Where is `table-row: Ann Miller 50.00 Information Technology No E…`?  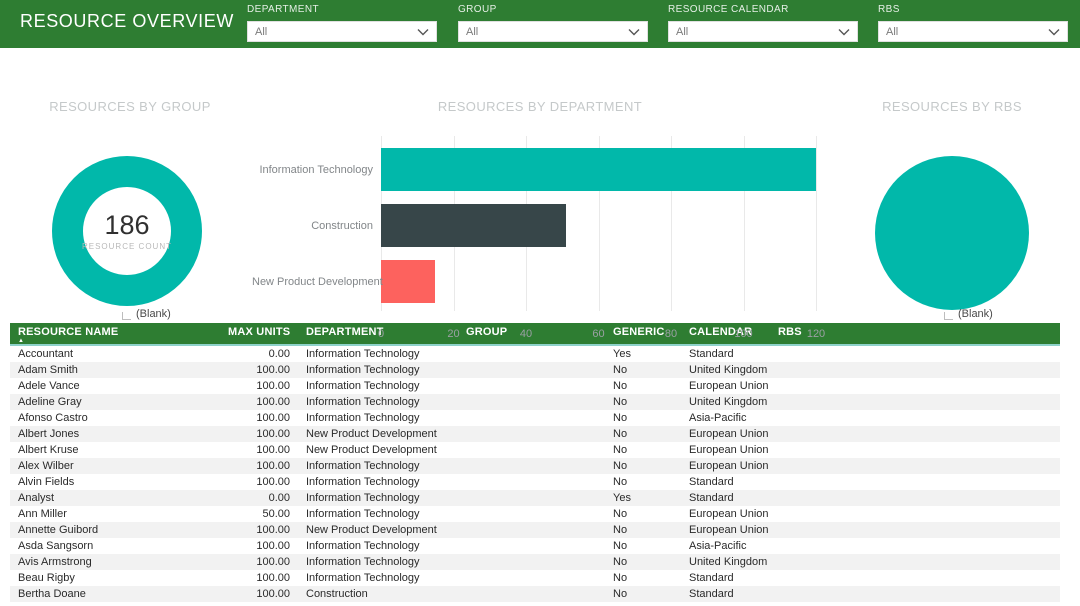
table-row: Ann Miller 50.00 Information Technology No E… is located at coordinates (535, 514).